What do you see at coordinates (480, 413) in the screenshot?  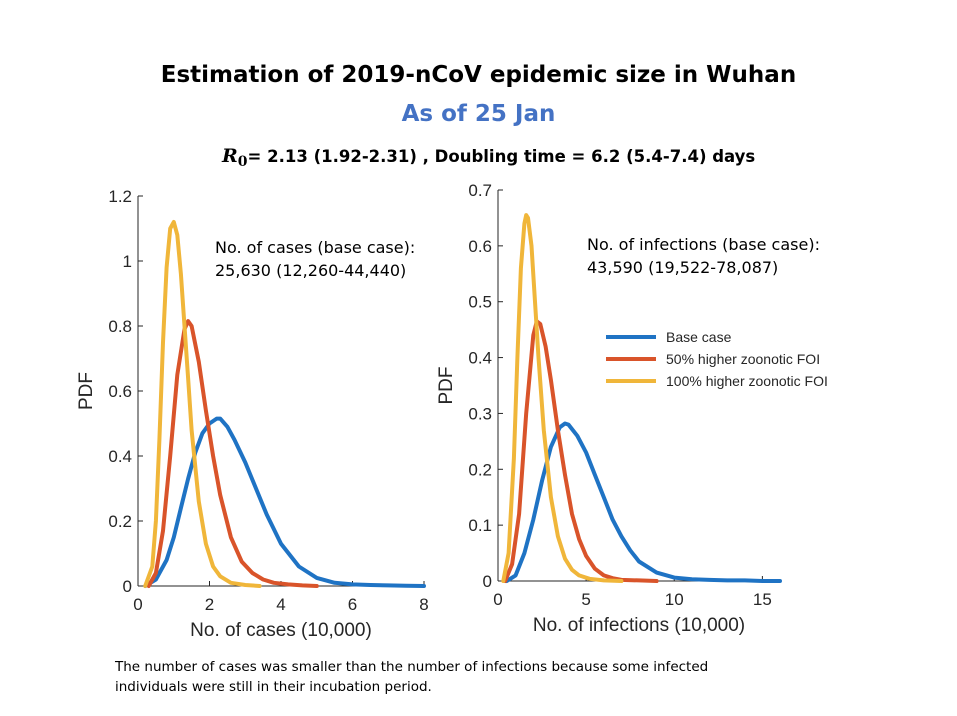 I see `infections-y-tick-label: 0.3` at bounding box center [480, 413].